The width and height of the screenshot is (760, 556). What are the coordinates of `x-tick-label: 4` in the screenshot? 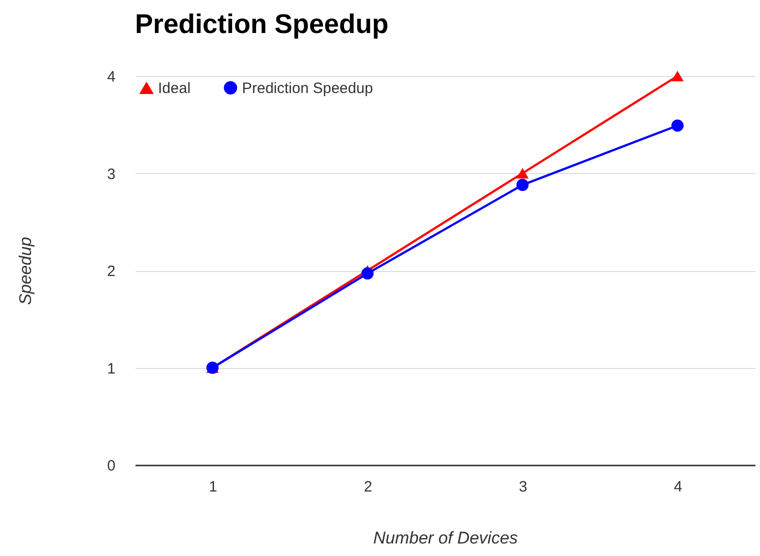 It's located at (678, 487).